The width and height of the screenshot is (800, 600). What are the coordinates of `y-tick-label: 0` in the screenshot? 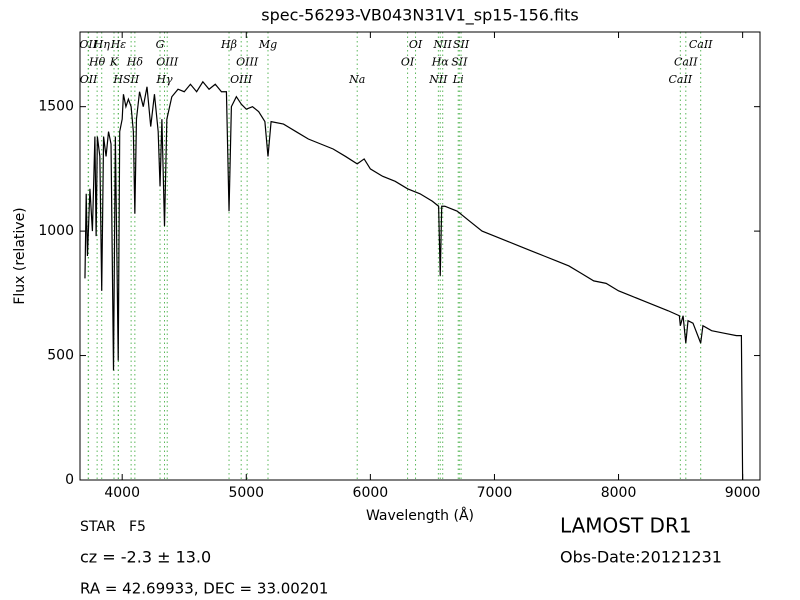 It's located at (69, 480).